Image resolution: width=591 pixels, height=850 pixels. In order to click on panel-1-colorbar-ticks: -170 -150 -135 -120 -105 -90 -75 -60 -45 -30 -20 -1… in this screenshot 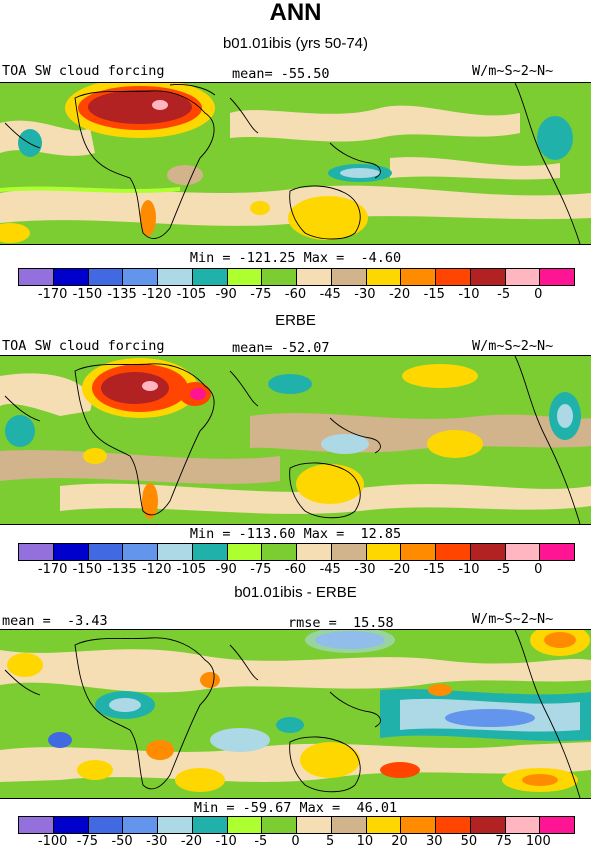, I will do `click(295, 295)`.